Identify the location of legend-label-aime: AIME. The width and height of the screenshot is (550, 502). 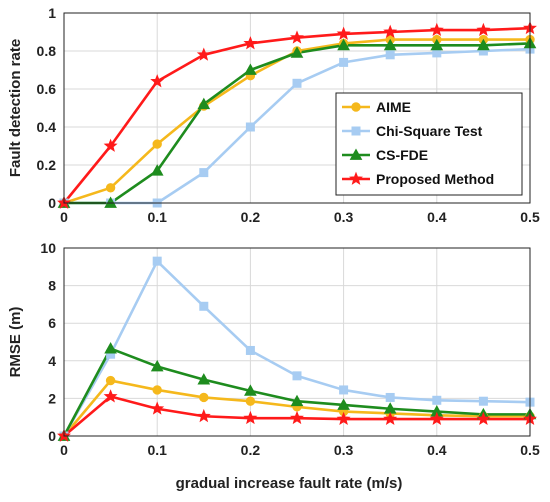
(393, 107).